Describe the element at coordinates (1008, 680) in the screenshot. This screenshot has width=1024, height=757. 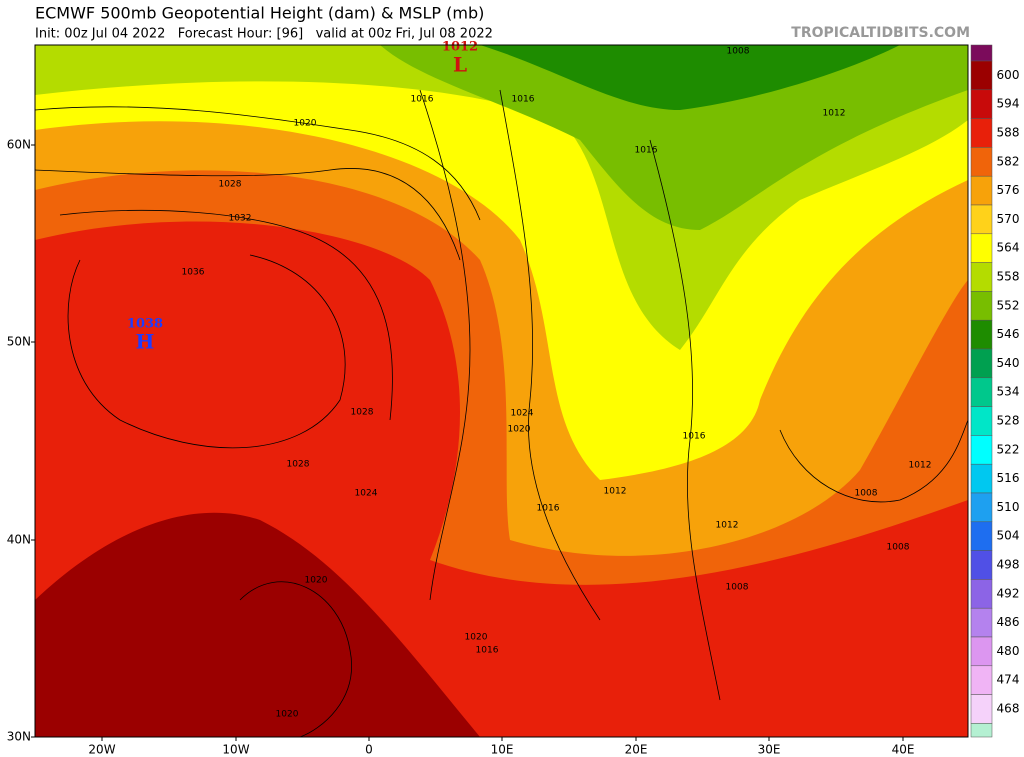
I see `colorbar-label: 474` at that location.